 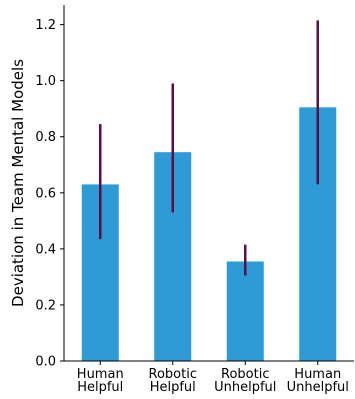 I want to click on y-tick-label: 1.0, so click(x=45, y=81).